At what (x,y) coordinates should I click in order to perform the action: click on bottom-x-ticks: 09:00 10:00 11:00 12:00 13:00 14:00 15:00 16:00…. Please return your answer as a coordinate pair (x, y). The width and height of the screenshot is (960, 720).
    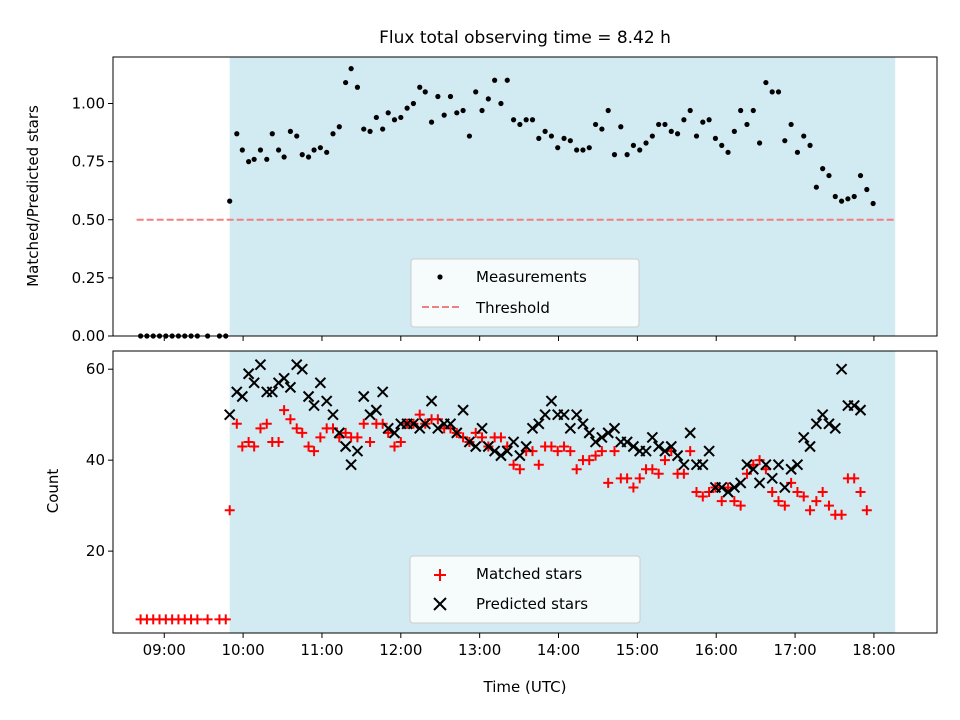
    Looking at the image, I should click on (519, 646).